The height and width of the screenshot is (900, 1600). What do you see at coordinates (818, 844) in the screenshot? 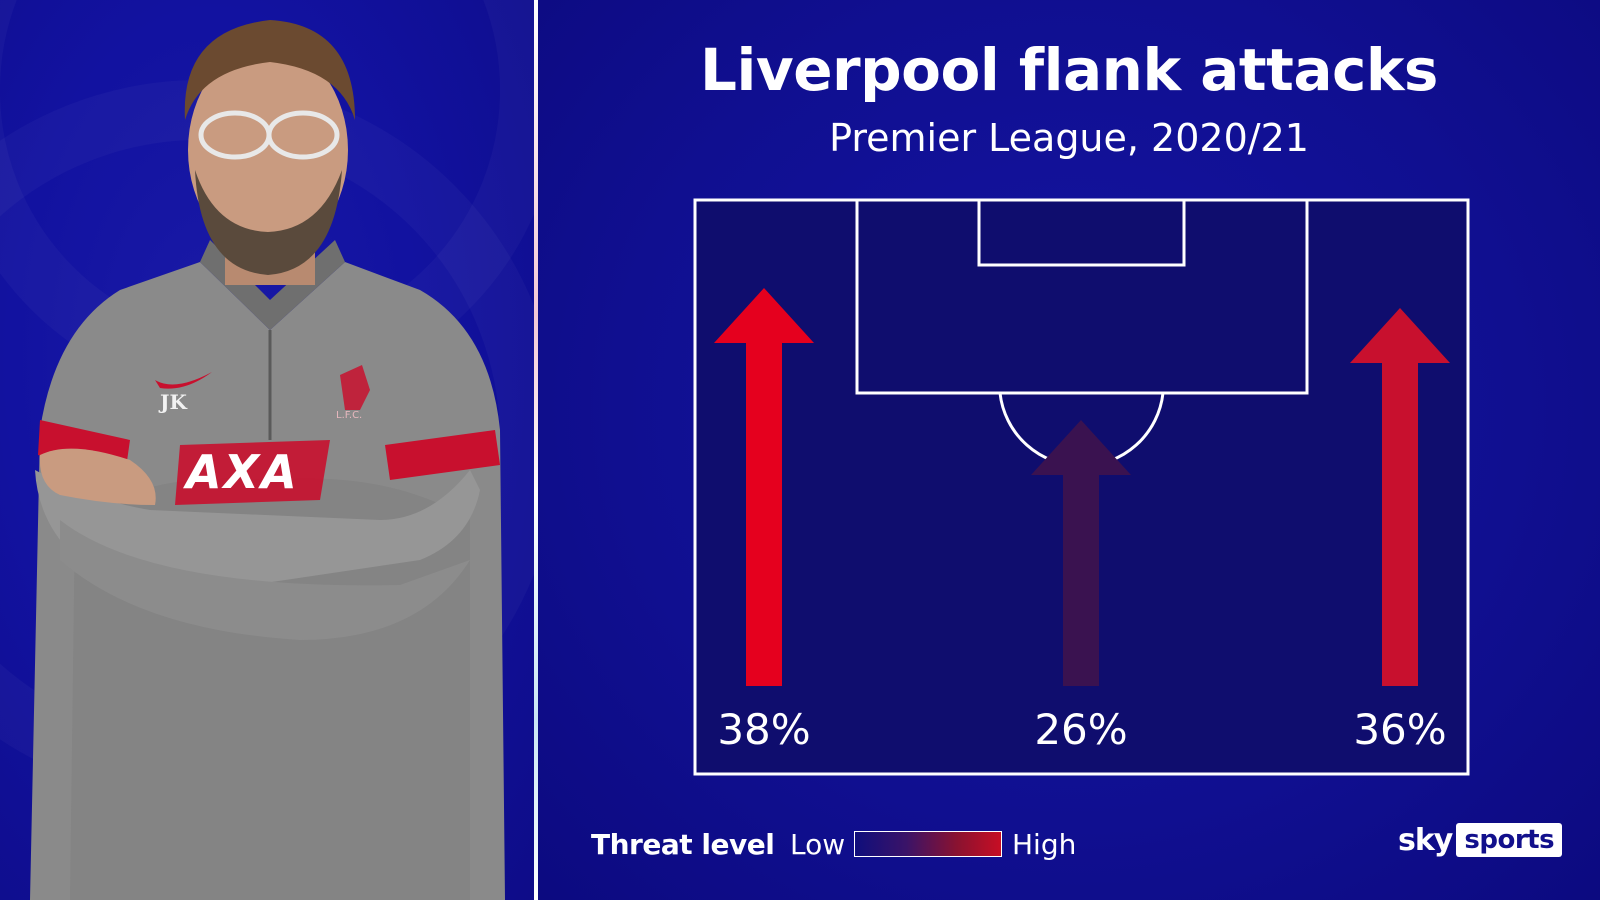
I see `legend-low-label: Low` at bounding box center [818, 844].